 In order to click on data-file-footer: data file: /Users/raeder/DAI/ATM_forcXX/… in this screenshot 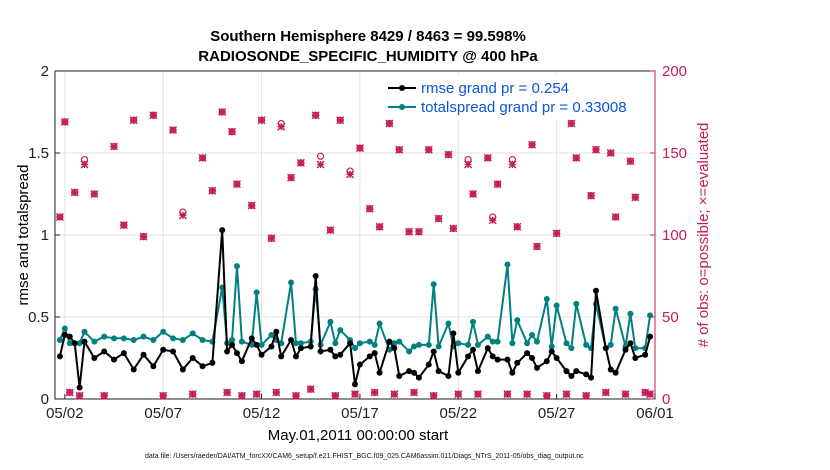, I will do `click(364, 456)`.